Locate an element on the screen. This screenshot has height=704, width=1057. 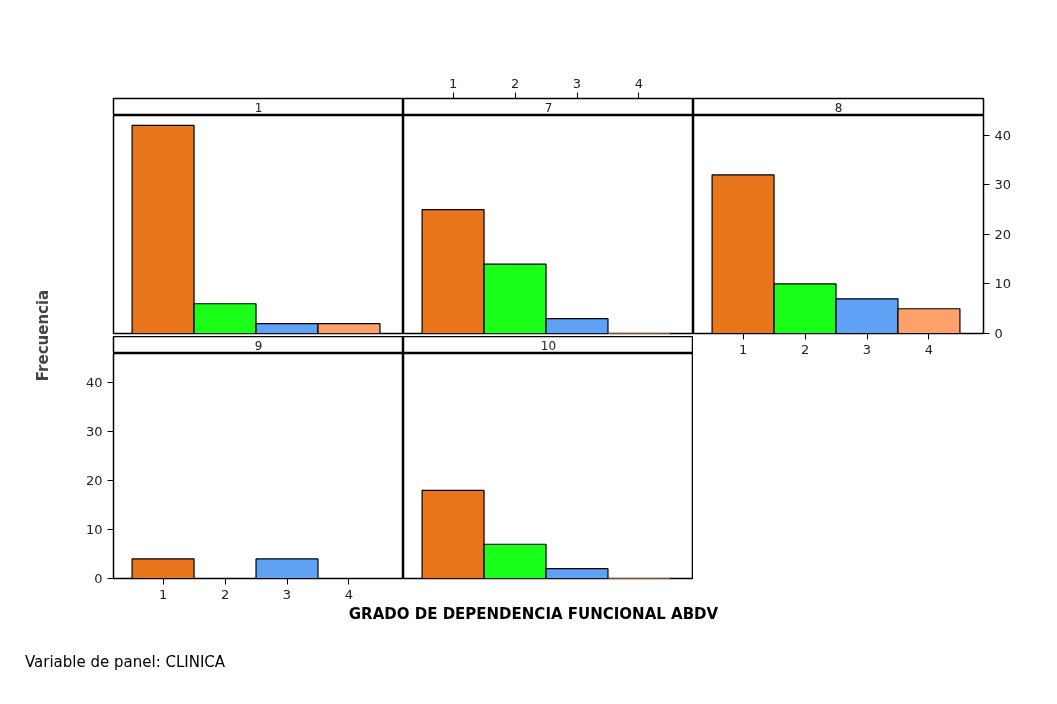
chart-title: 1 is located at coordinates (258, 107).